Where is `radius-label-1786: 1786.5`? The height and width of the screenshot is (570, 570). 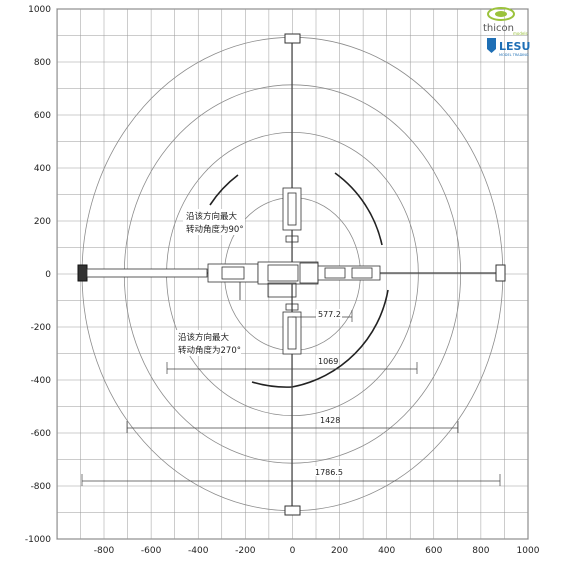 radius-label-1786: 1786.5 is located at coordinates (329, 472).